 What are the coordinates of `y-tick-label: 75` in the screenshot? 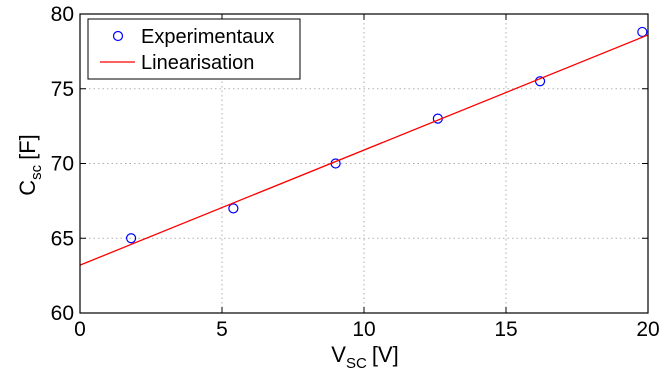 It's located at (62, 89).